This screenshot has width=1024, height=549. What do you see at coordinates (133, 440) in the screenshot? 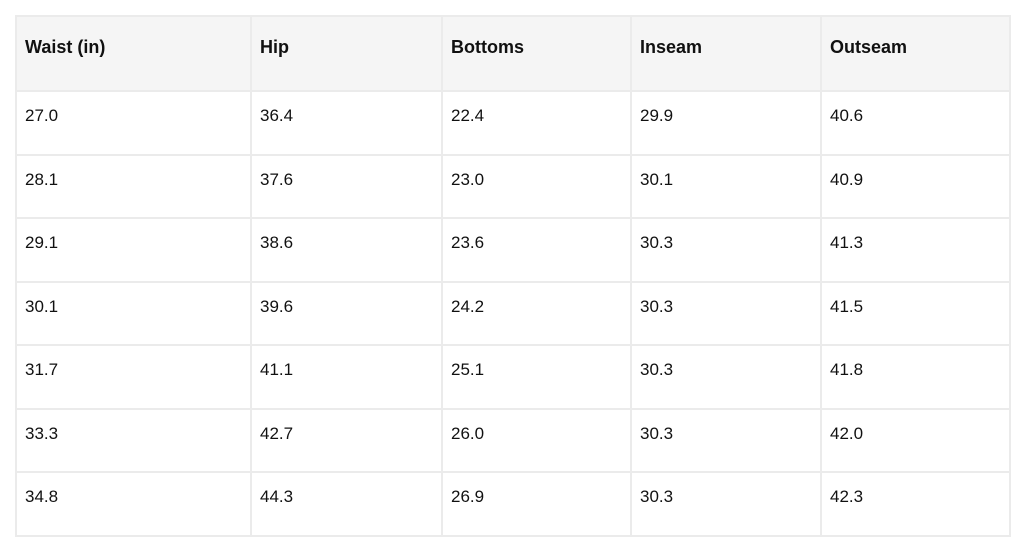
I see `table-cell: 33.3` at bounding box center [133, 440].